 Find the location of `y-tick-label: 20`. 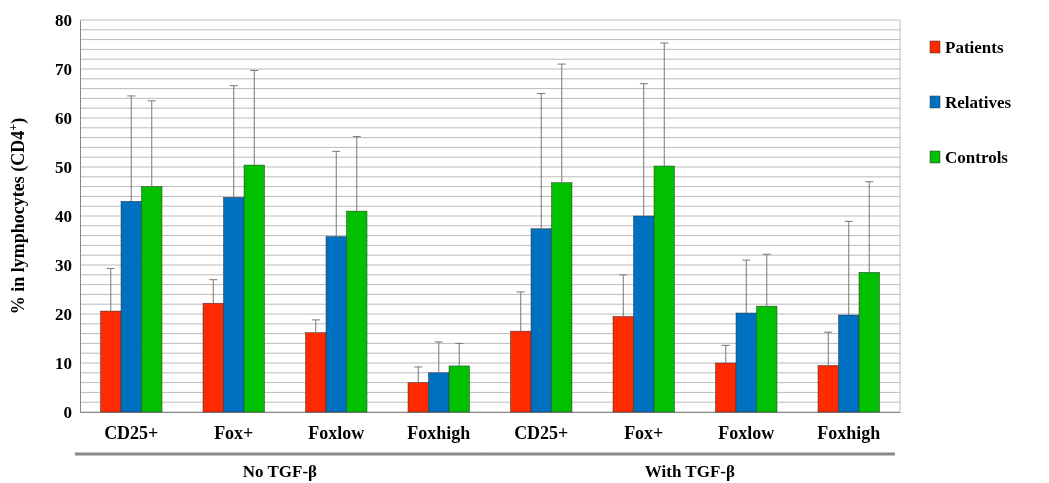

y-tick-label: 20 is located at coordinates (63, 314).